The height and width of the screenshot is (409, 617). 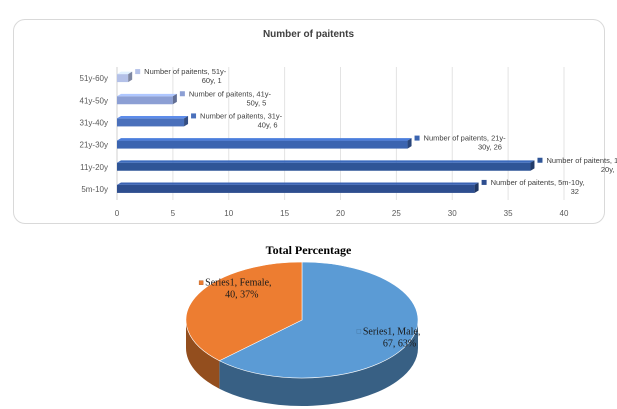 I want to click on x-tick-label: 0, so click(x=117, y=213).